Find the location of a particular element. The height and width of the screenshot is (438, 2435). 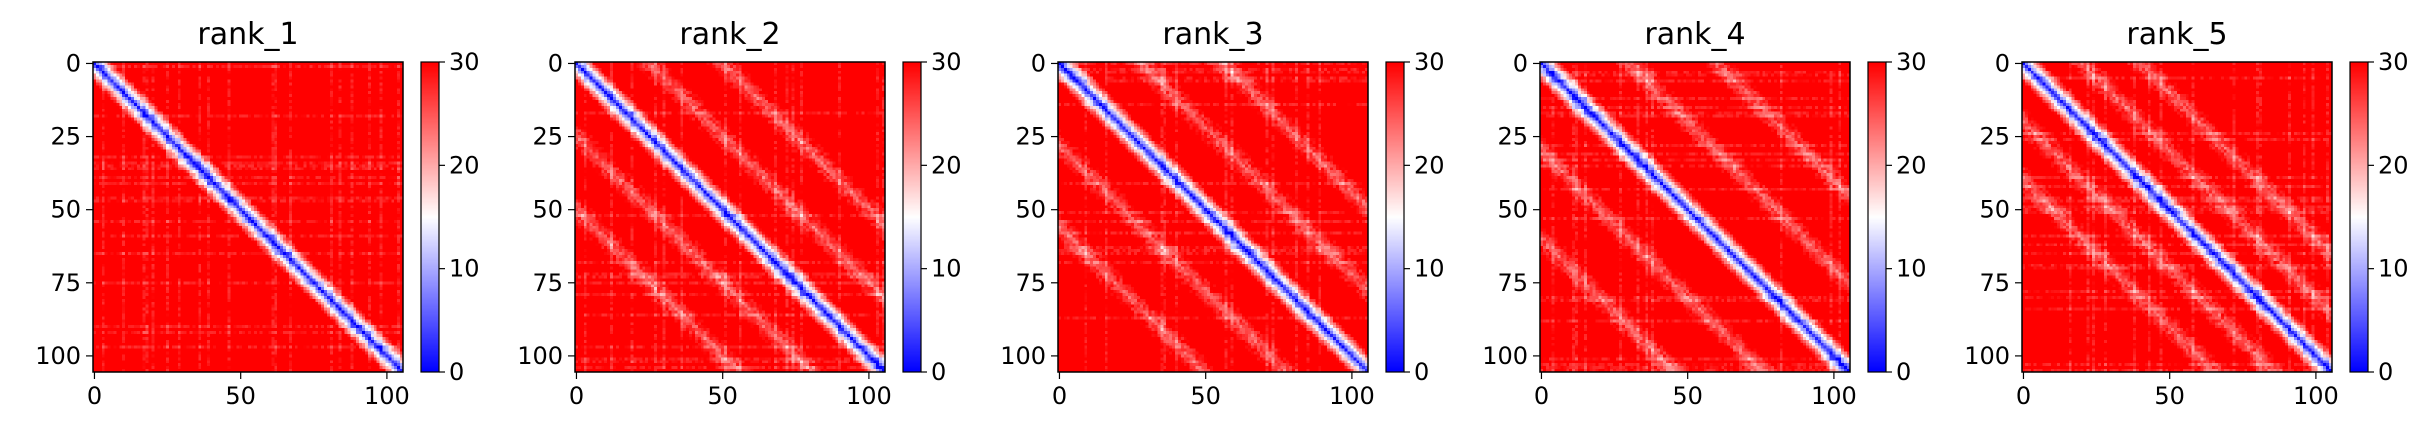

panel-title: rank_2 is located at coordinates (729, 34).